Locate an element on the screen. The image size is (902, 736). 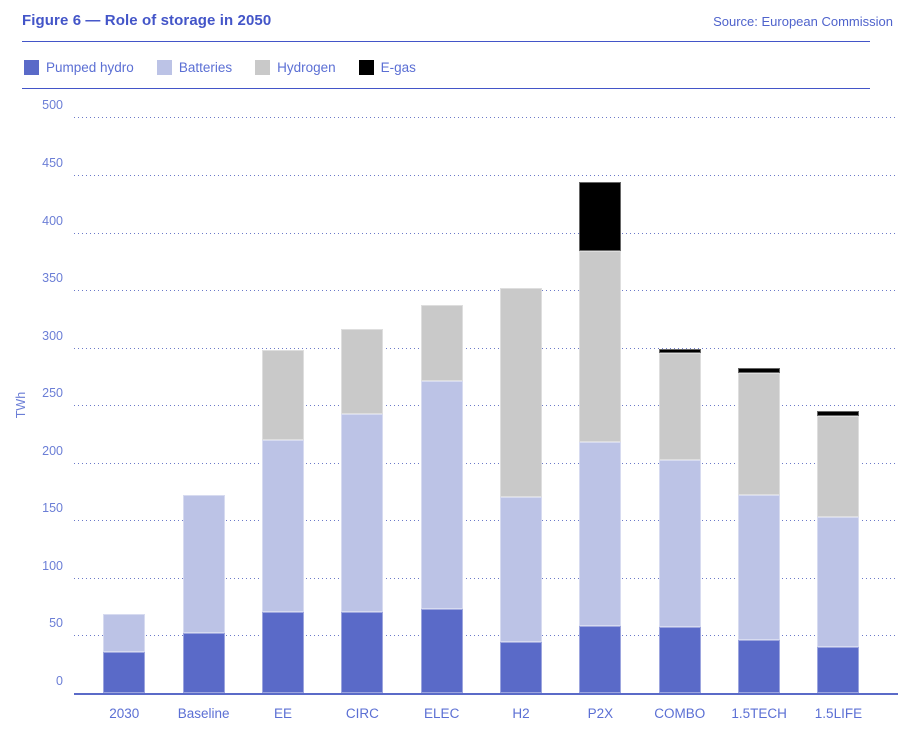
bar-H2-hydrogen is located at coordinates (521, 392).